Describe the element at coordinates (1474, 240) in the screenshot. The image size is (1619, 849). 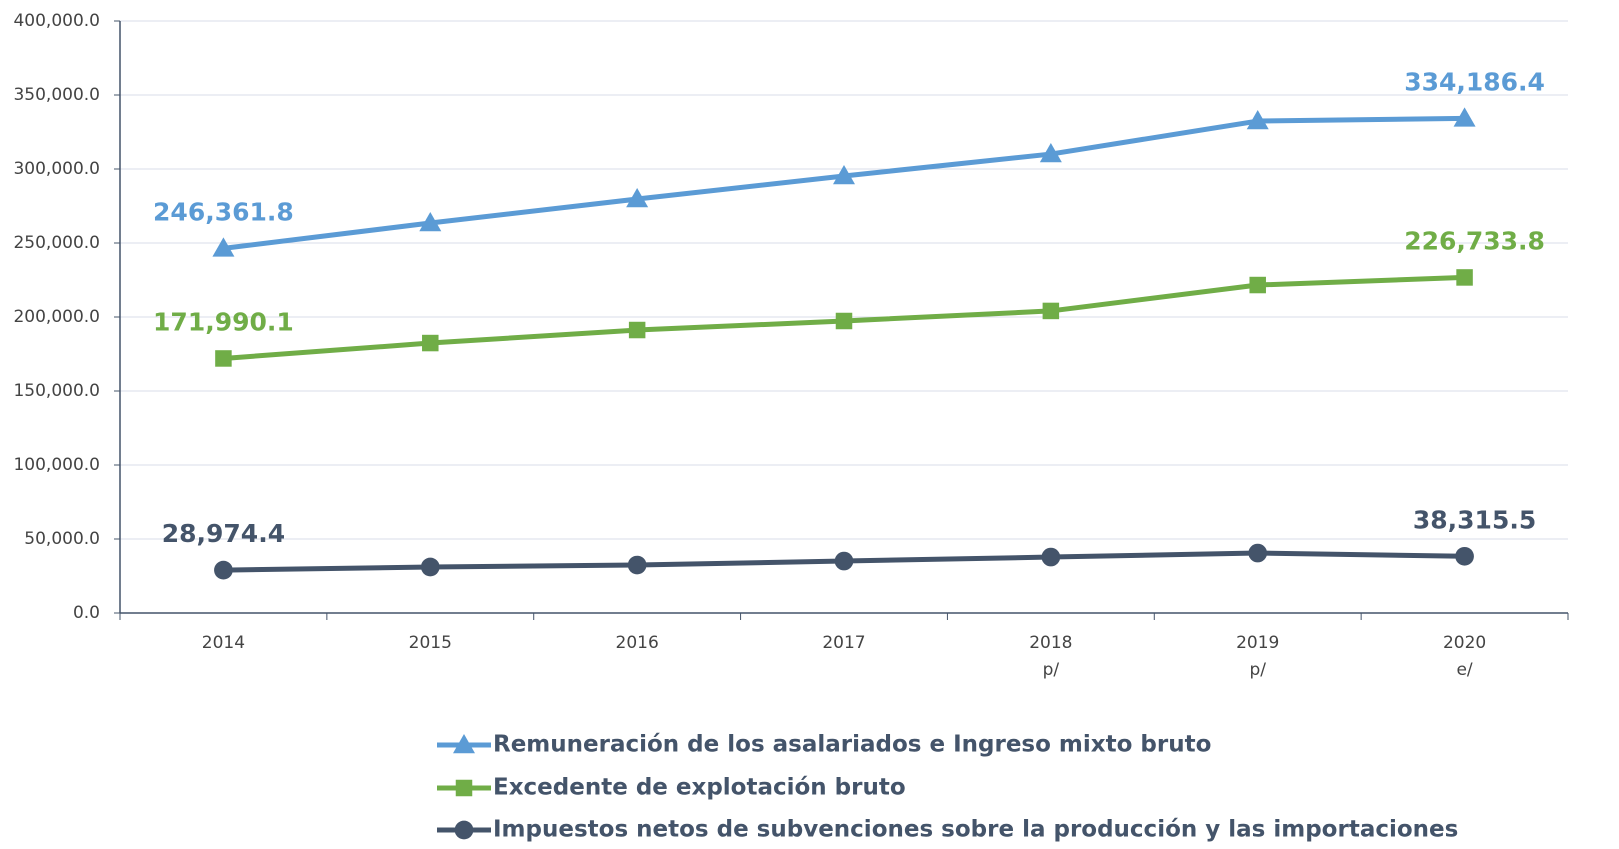
I see `data-label: 226,733.8` at that location.